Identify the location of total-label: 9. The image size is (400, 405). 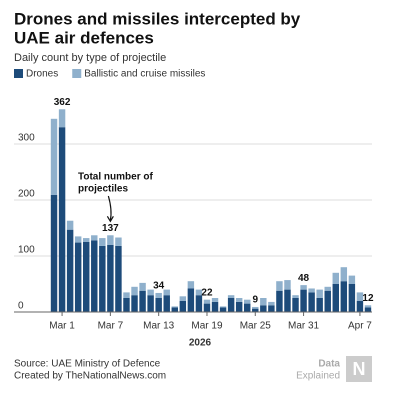
(255, 300).